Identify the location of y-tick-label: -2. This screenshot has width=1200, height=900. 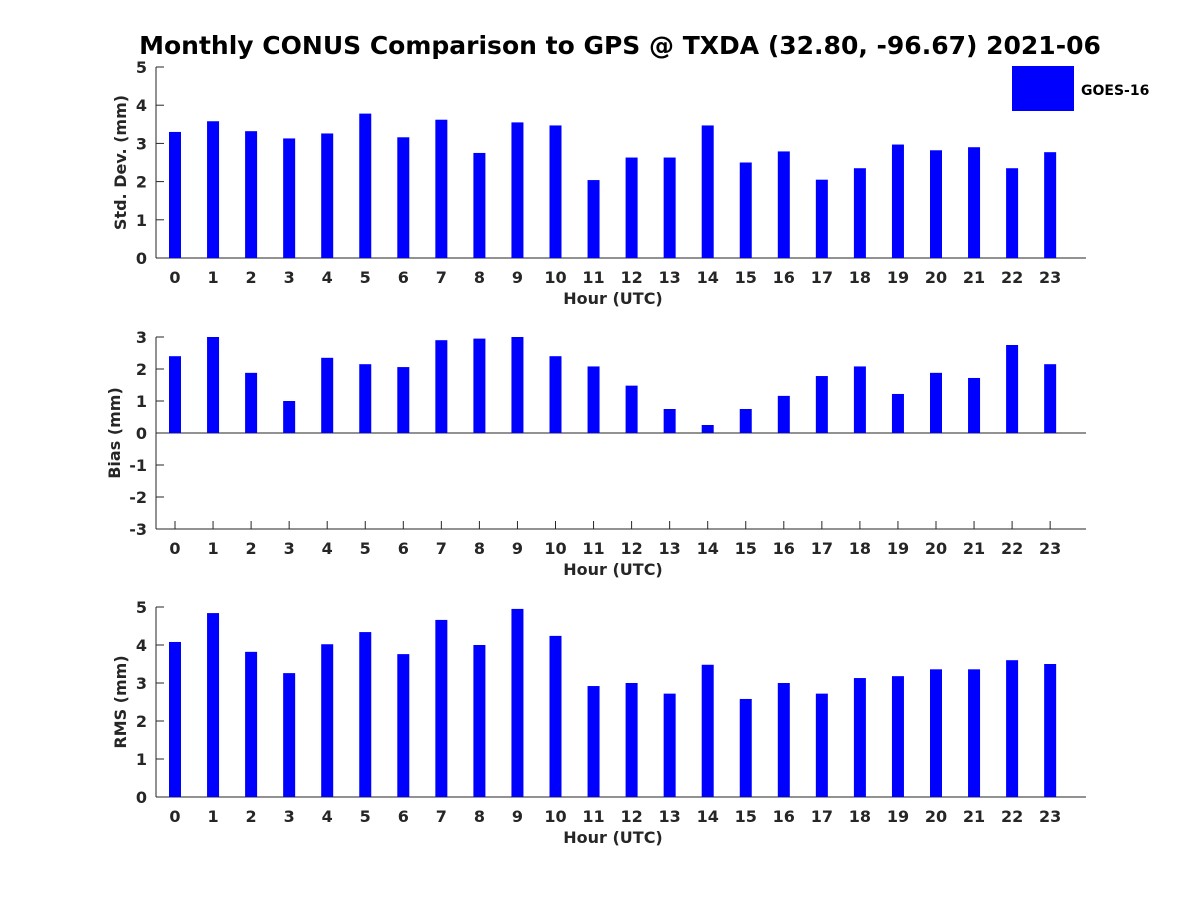
(138, 497).